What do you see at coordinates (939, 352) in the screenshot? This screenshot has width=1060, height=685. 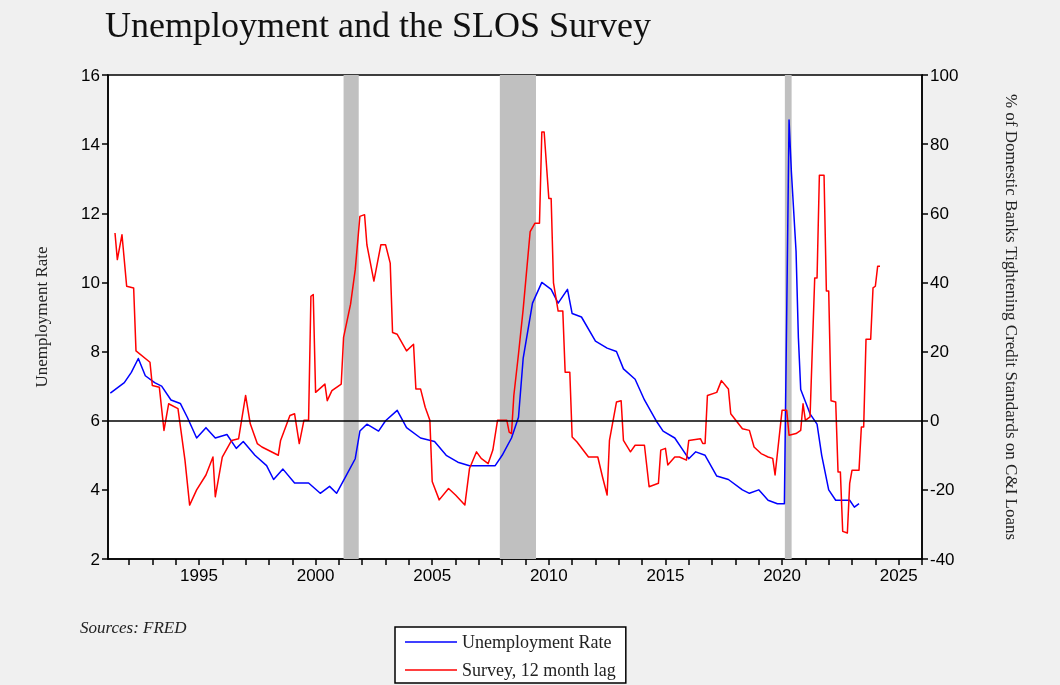 I see `y2-tick-label: 20` at bounding box center [939, 352].